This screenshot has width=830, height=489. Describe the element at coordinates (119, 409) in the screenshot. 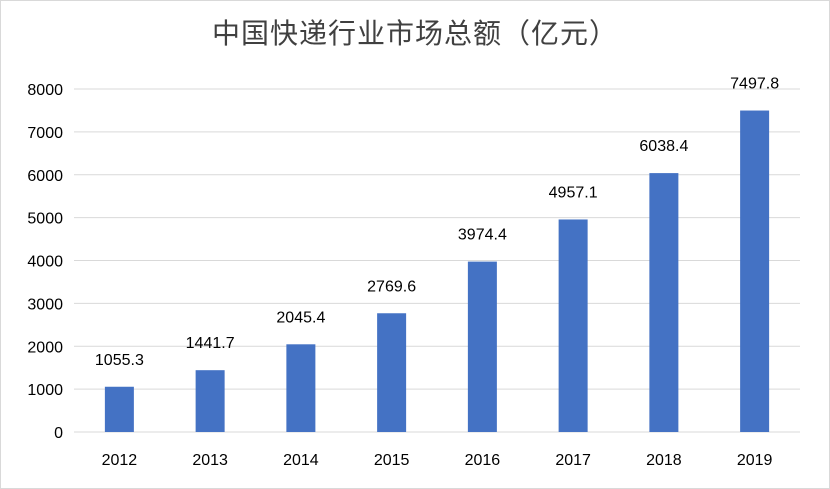

I see `bar-2012` at that location.